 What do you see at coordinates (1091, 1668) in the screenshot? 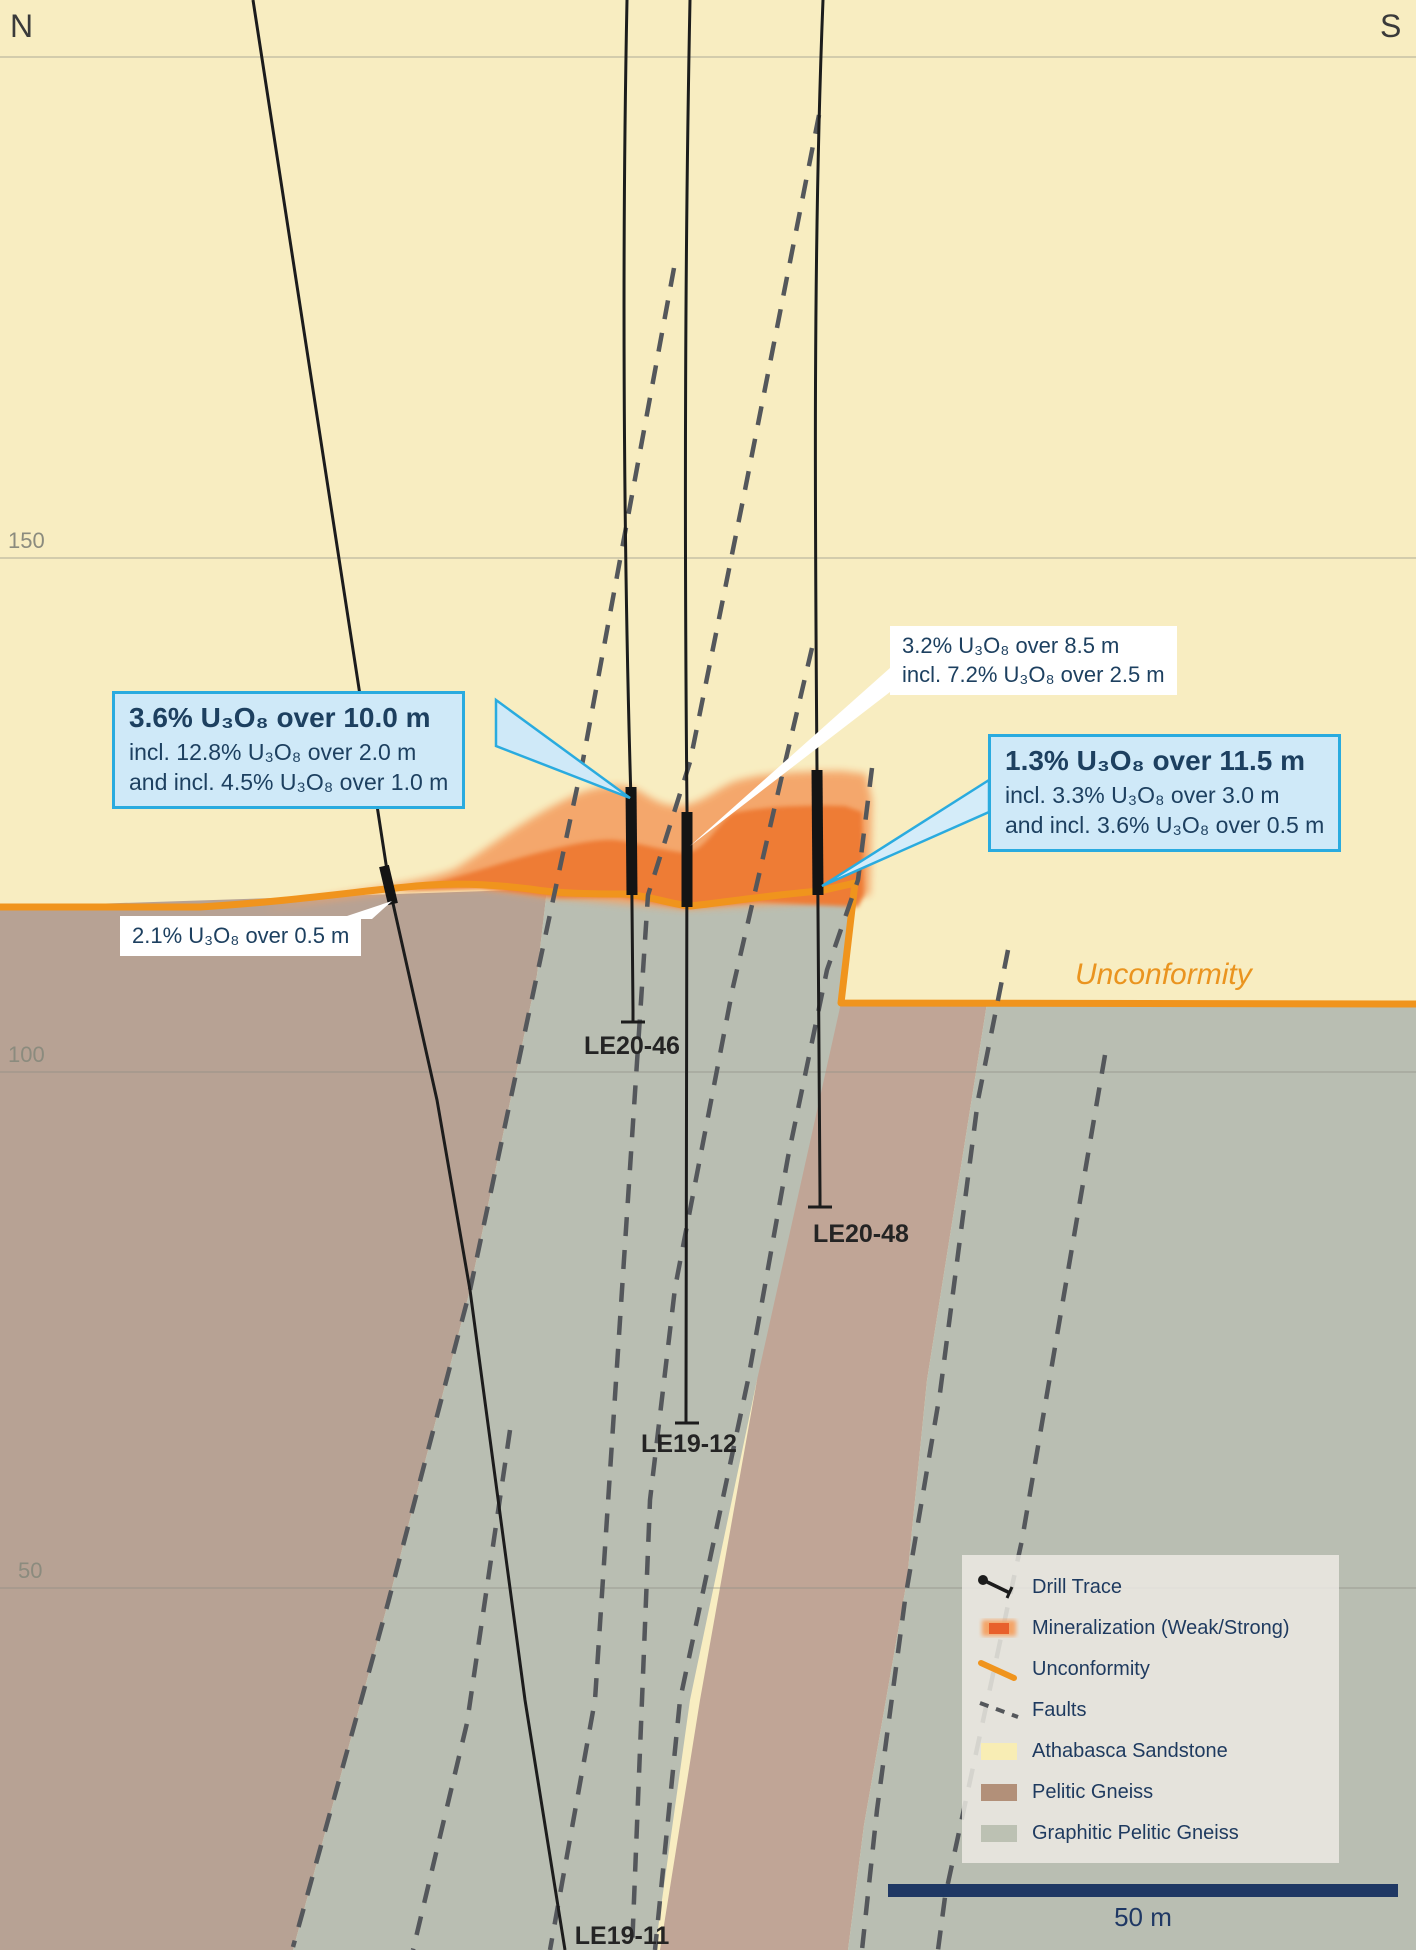
I see `legend-label: Unconformity` at bounding box center [1091, 1668].